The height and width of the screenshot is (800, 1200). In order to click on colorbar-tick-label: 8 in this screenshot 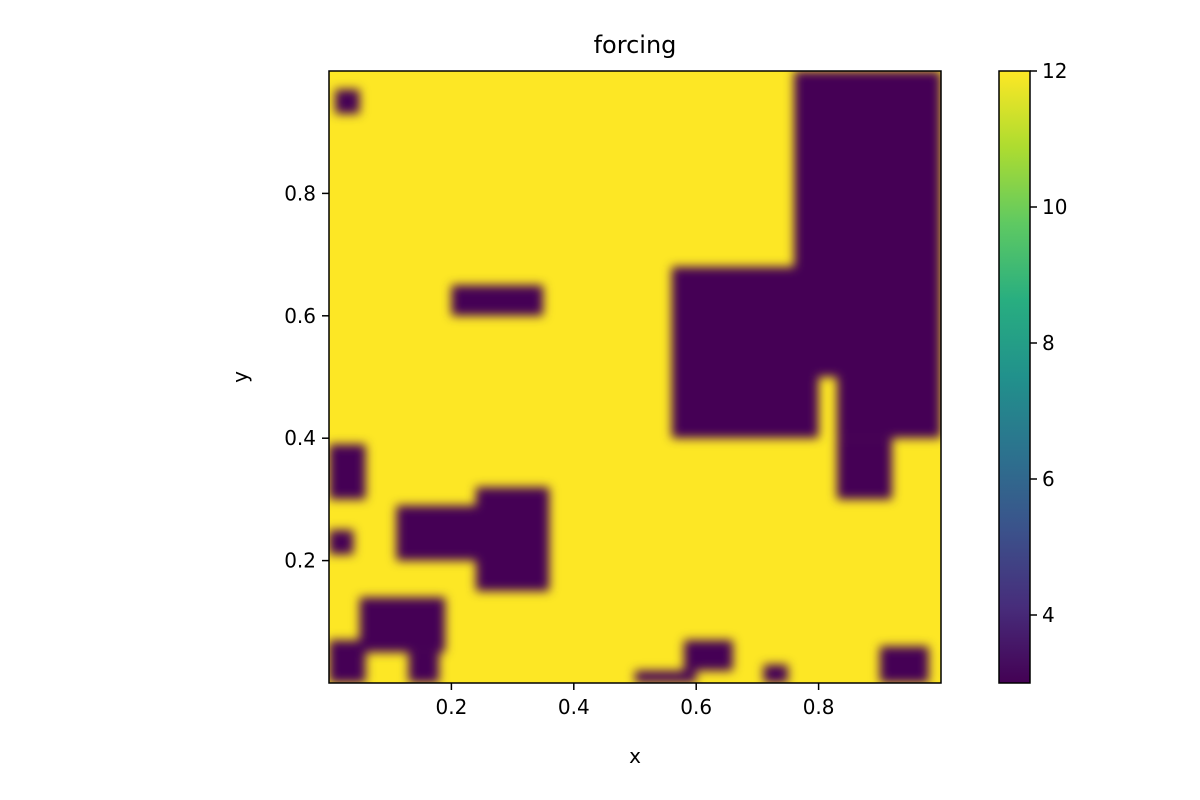, I will do `click(1048, 343)`.